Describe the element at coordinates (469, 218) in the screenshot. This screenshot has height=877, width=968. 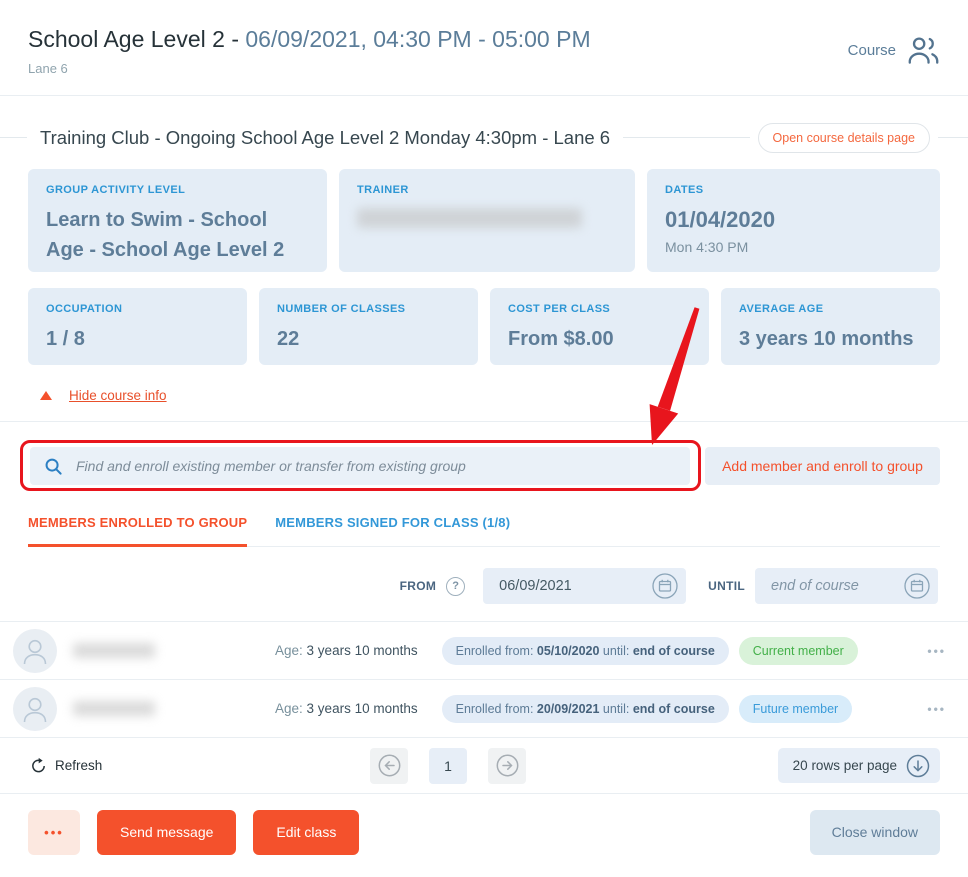
I see `trainer-name-blurred` at that location.